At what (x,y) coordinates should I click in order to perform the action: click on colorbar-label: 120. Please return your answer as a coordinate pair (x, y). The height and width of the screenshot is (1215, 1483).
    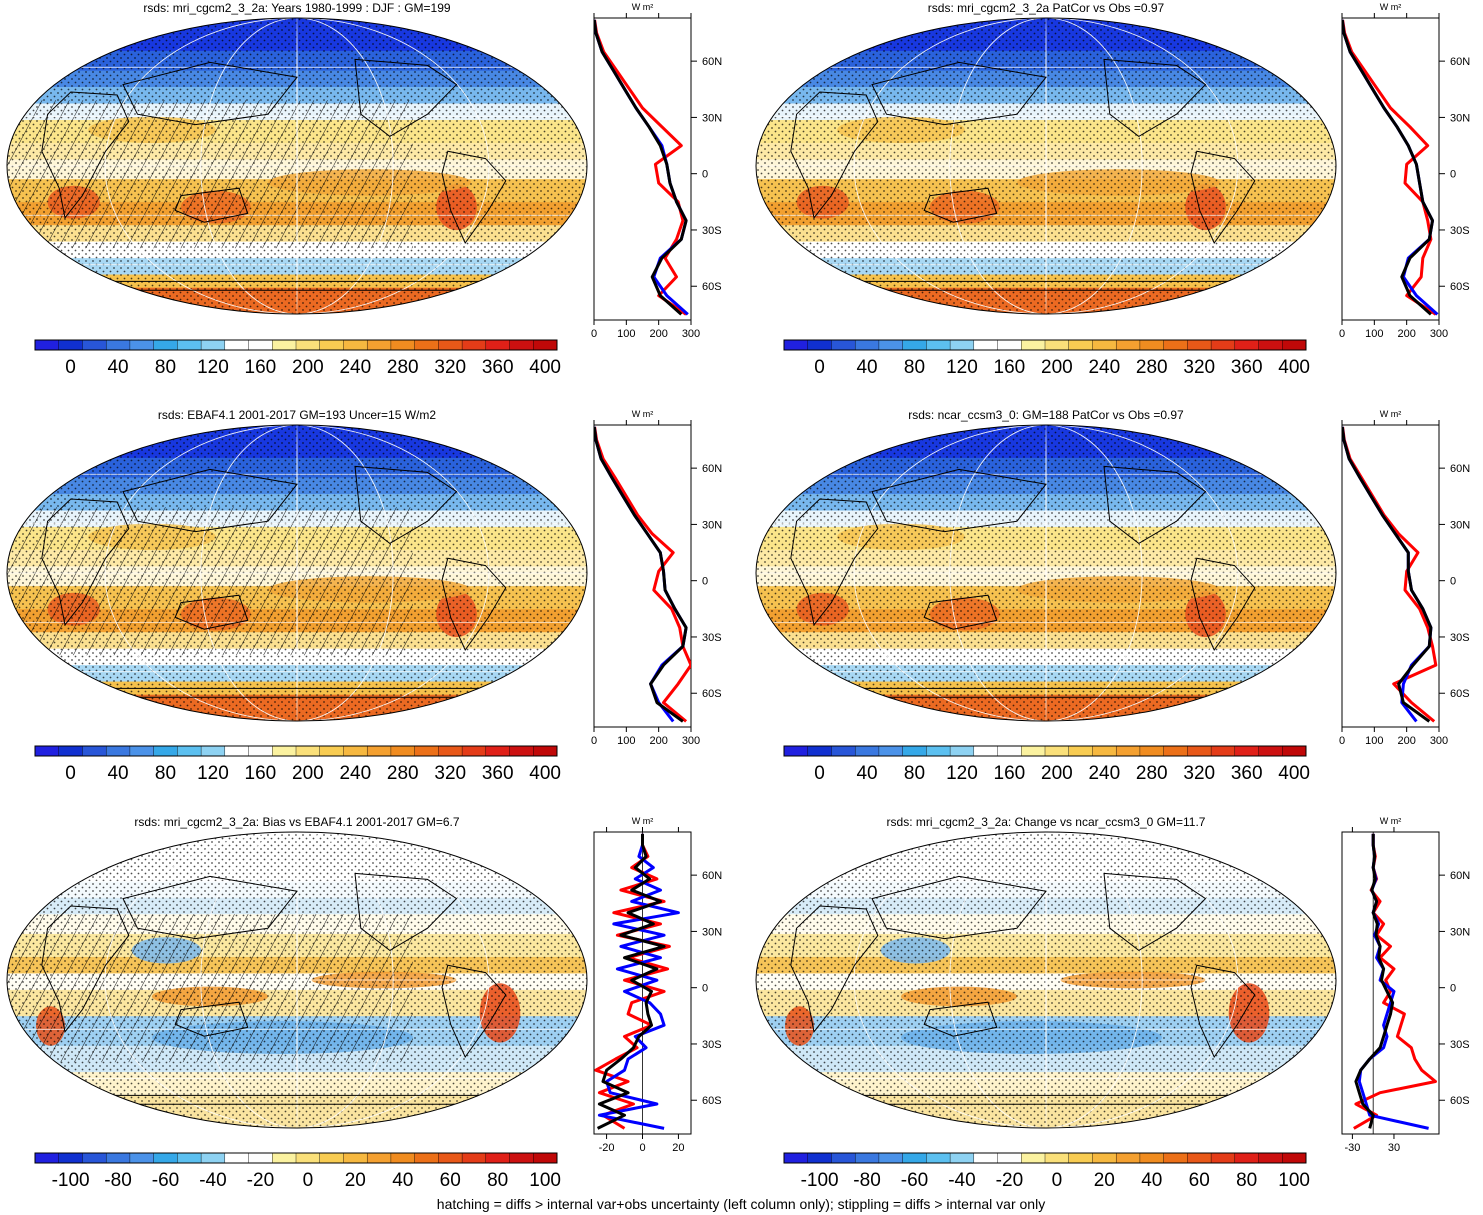
    Looking at the image, I should click on (213, 773).